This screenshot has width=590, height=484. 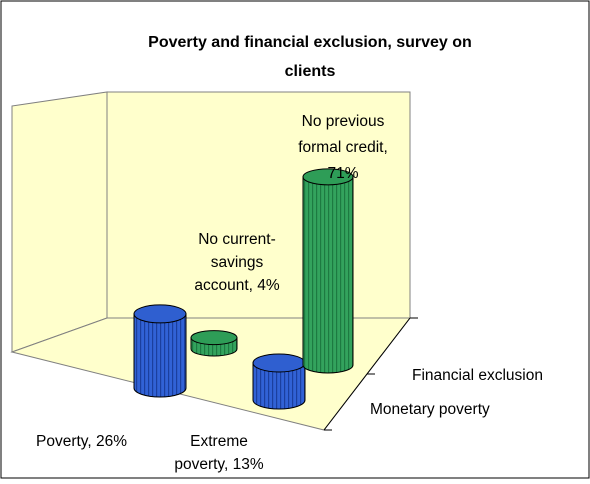 I want to click on data-label-line: account, 4%, so click(x=237, y=285).